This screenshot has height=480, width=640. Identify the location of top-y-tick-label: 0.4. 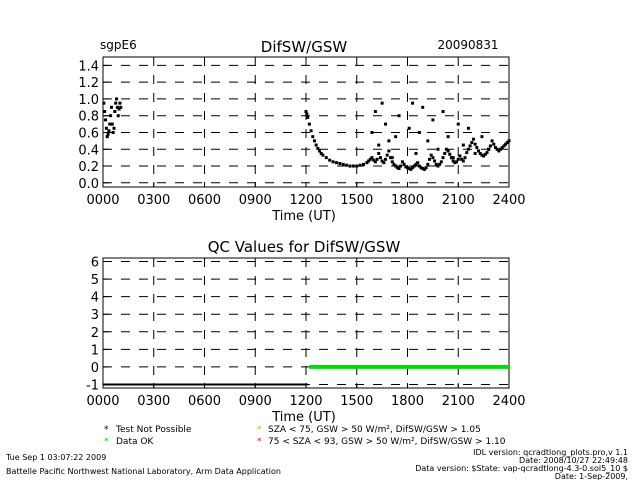
(88, 150).